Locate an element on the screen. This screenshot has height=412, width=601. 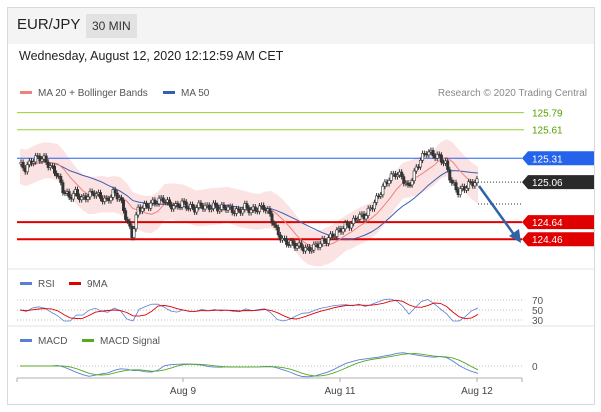
support-level-label: 124.64 is located at coordinates (547, 223).